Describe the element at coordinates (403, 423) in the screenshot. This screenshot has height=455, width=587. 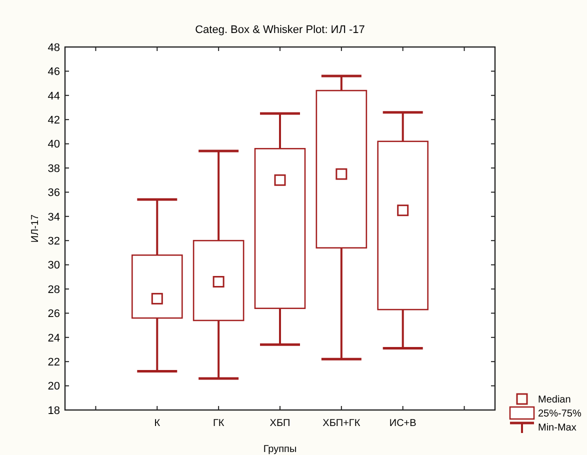
I see `x-tick-label: ИС+В` at that location.